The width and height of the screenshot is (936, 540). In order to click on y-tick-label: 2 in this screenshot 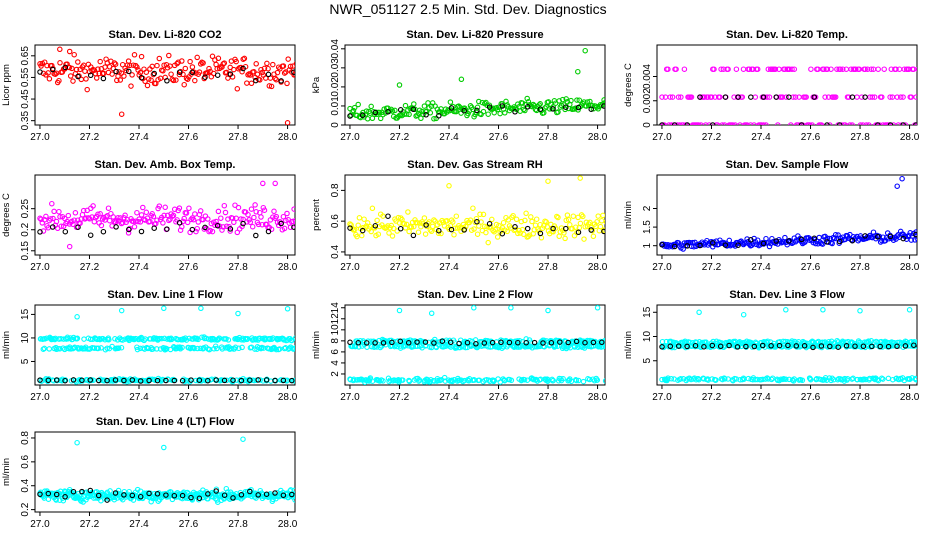, I will do `click(335, 374)`.